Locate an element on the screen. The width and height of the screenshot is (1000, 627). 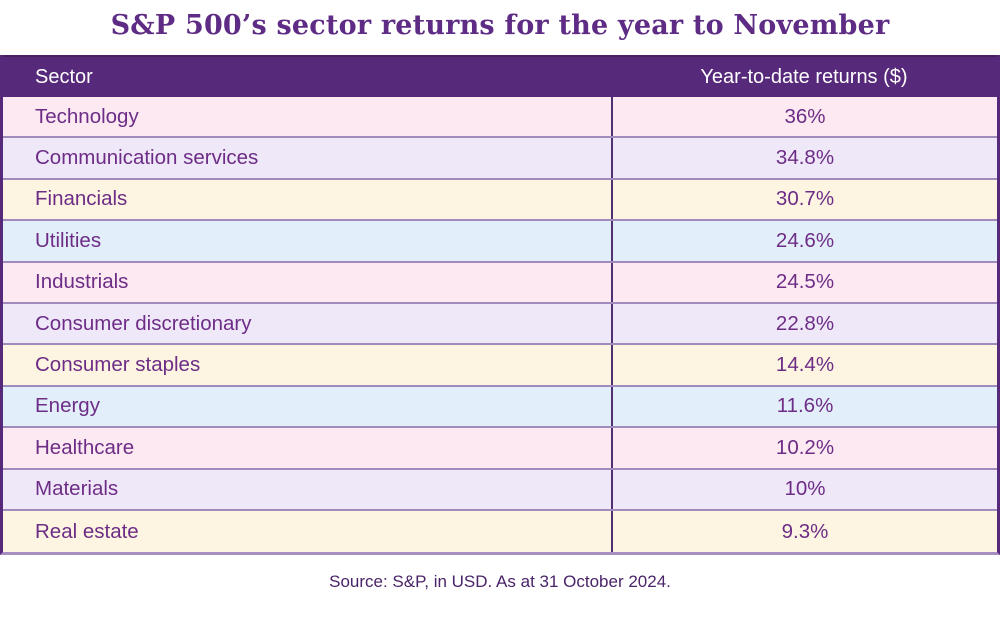
value-cell: 22.8% is located at coordinates (804, 323).